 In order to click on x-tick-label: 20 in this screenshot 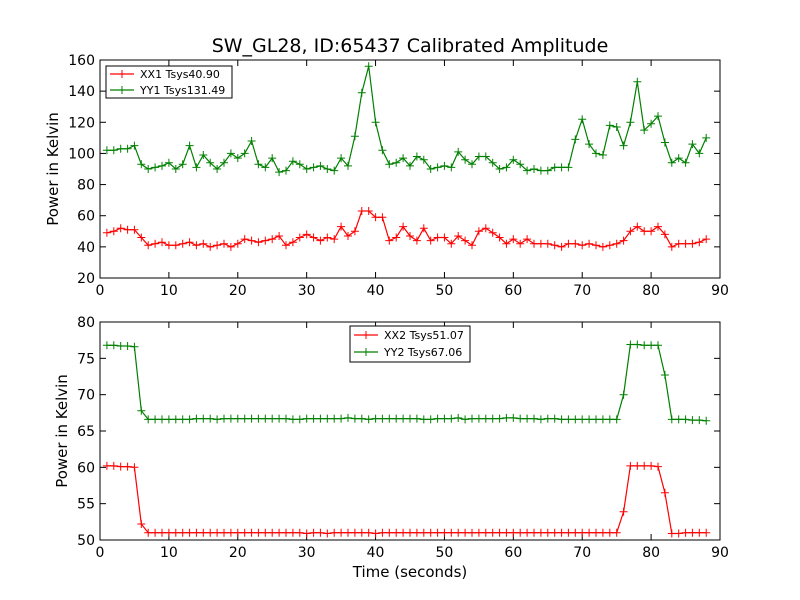, I will do `click(238, 291)`.